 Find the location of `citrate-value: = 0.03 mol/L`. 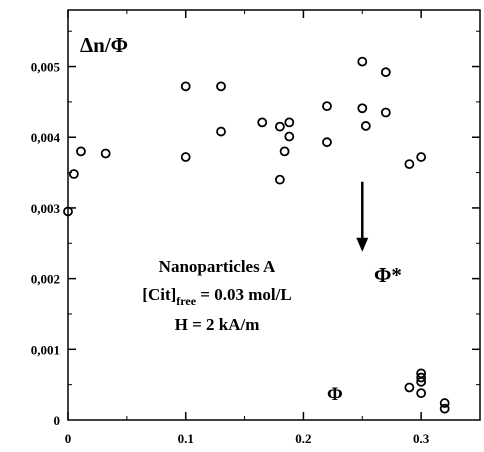

citrate-value: = 0.03 mol/L is located at coordinates (244, 294).